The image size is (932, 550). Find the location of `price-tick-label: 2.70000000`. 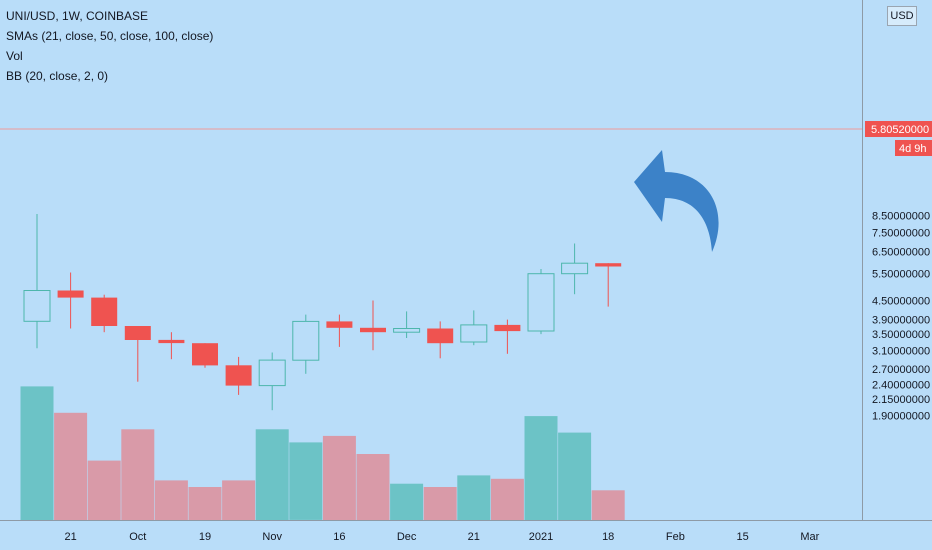

price-tick-label: 2.70000000 is located at coordinates (901, 370).